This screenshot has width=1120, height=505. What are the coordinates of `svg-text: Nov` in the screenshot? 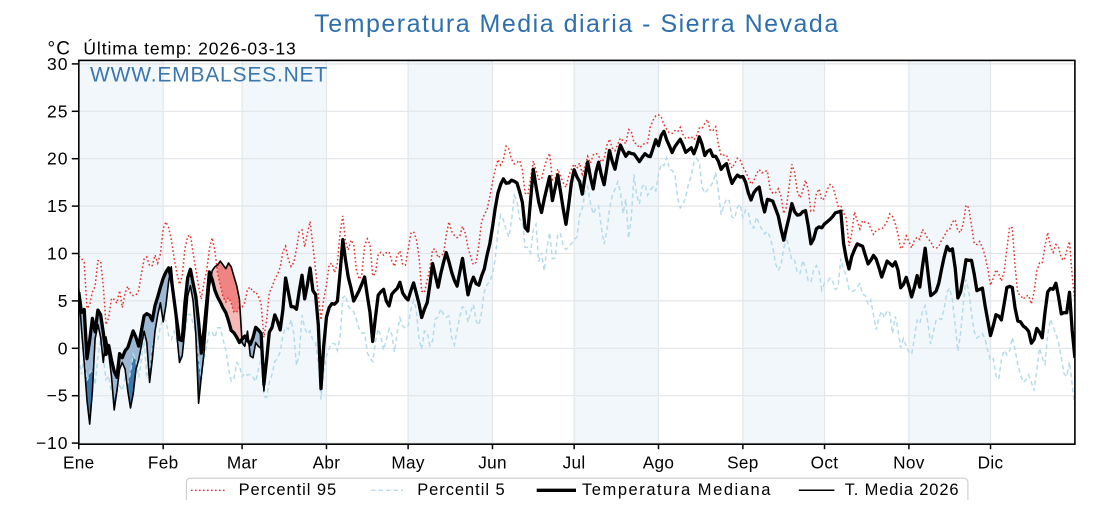 It's located at (909, 462).